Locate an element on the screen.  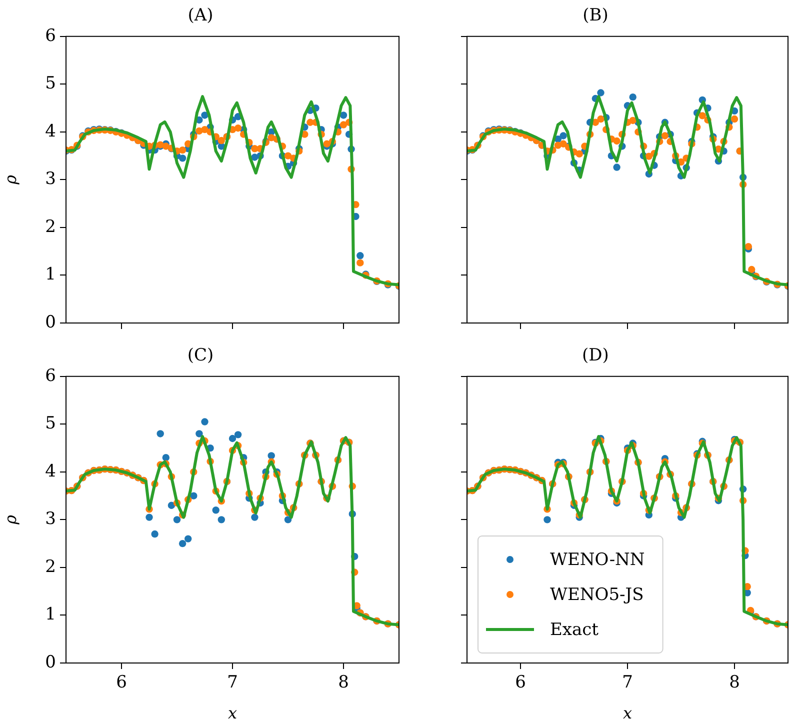
chart-title: (D) is located at coordinates (595, 356).